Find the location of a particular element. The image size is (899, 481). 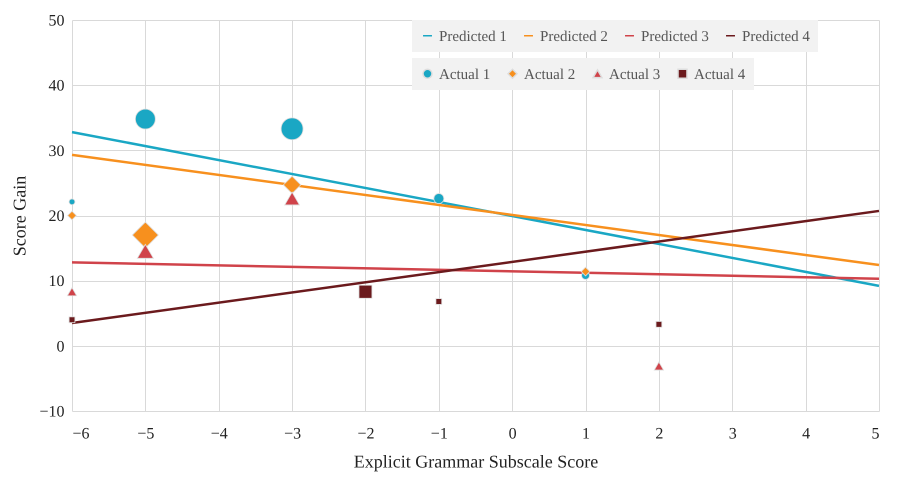

legend-label: Predicted 3 is located at coordinates (675, 36).